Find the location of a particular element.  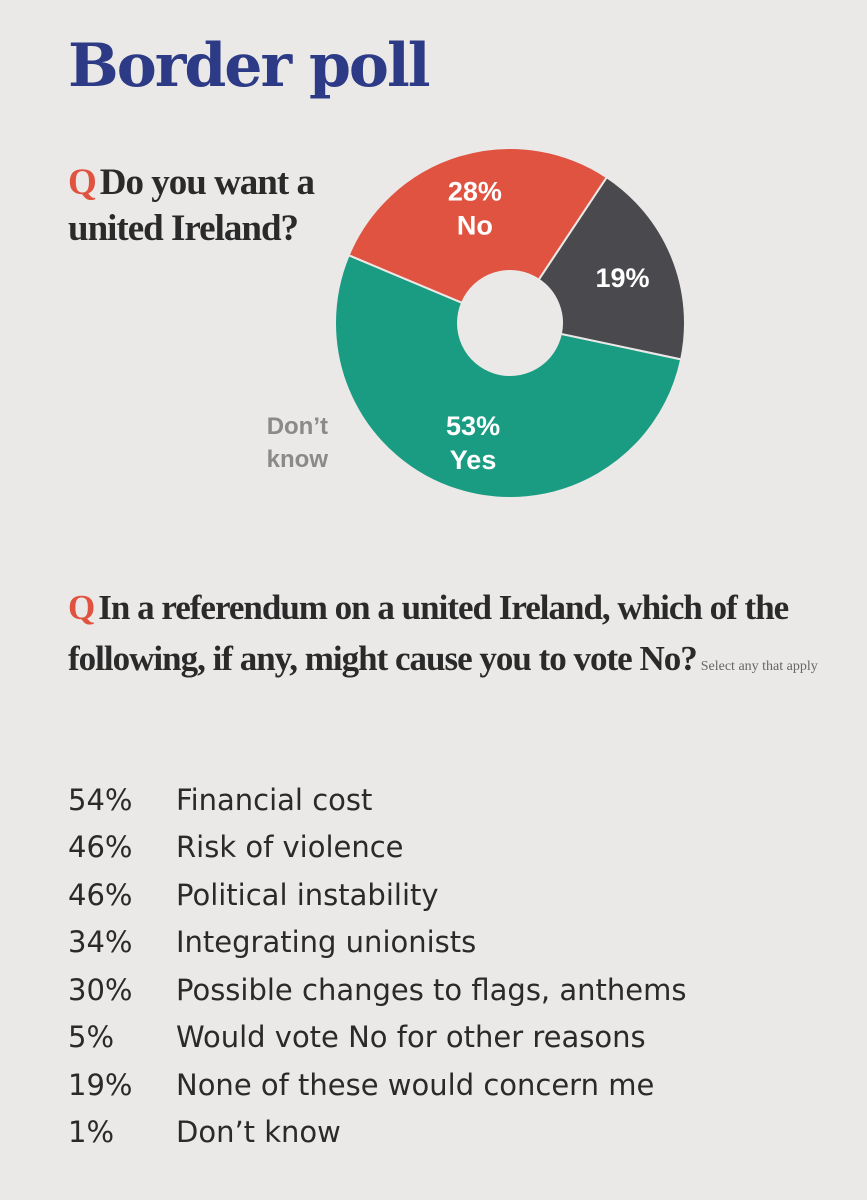

list-item: 5% Would vote No for other reasons is located at coordinates (458, 1038).